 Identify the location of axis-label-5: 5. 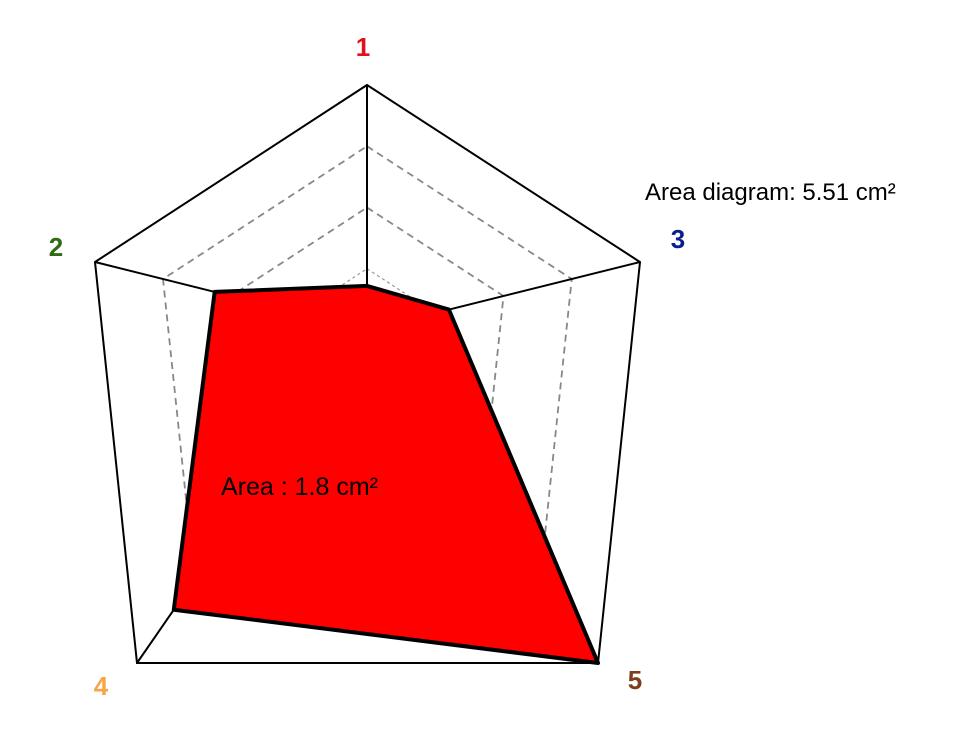
(635, 680).